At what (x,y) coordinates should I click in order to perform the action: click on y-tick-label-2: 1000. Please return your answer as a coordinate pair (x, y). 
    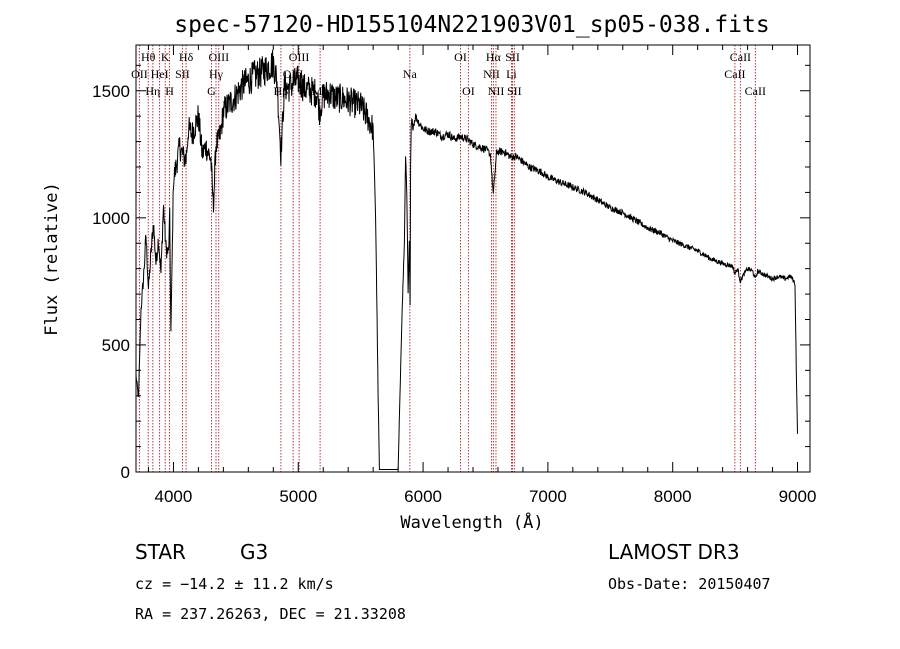
    Looking at the image, I should click on (111, 218).